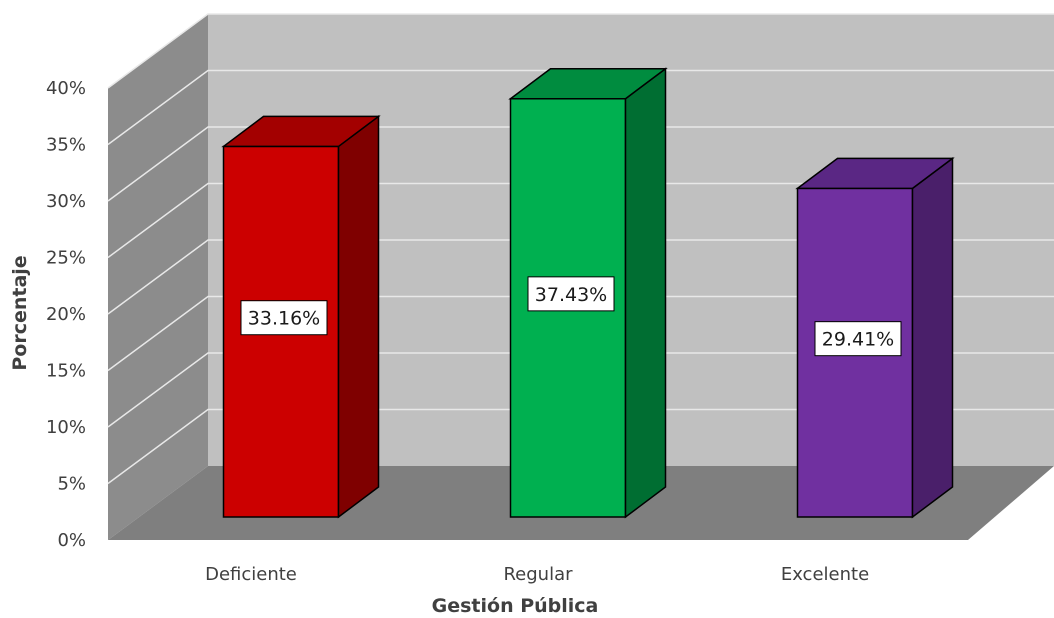 Image resolution: width=1054 pixels, height=618 pixels. What do you see at coordinates (571, 316) in the screenshot?
I see `data-labels: 33.16% 37.43% 29.41%` at bounding box center [571, 316].